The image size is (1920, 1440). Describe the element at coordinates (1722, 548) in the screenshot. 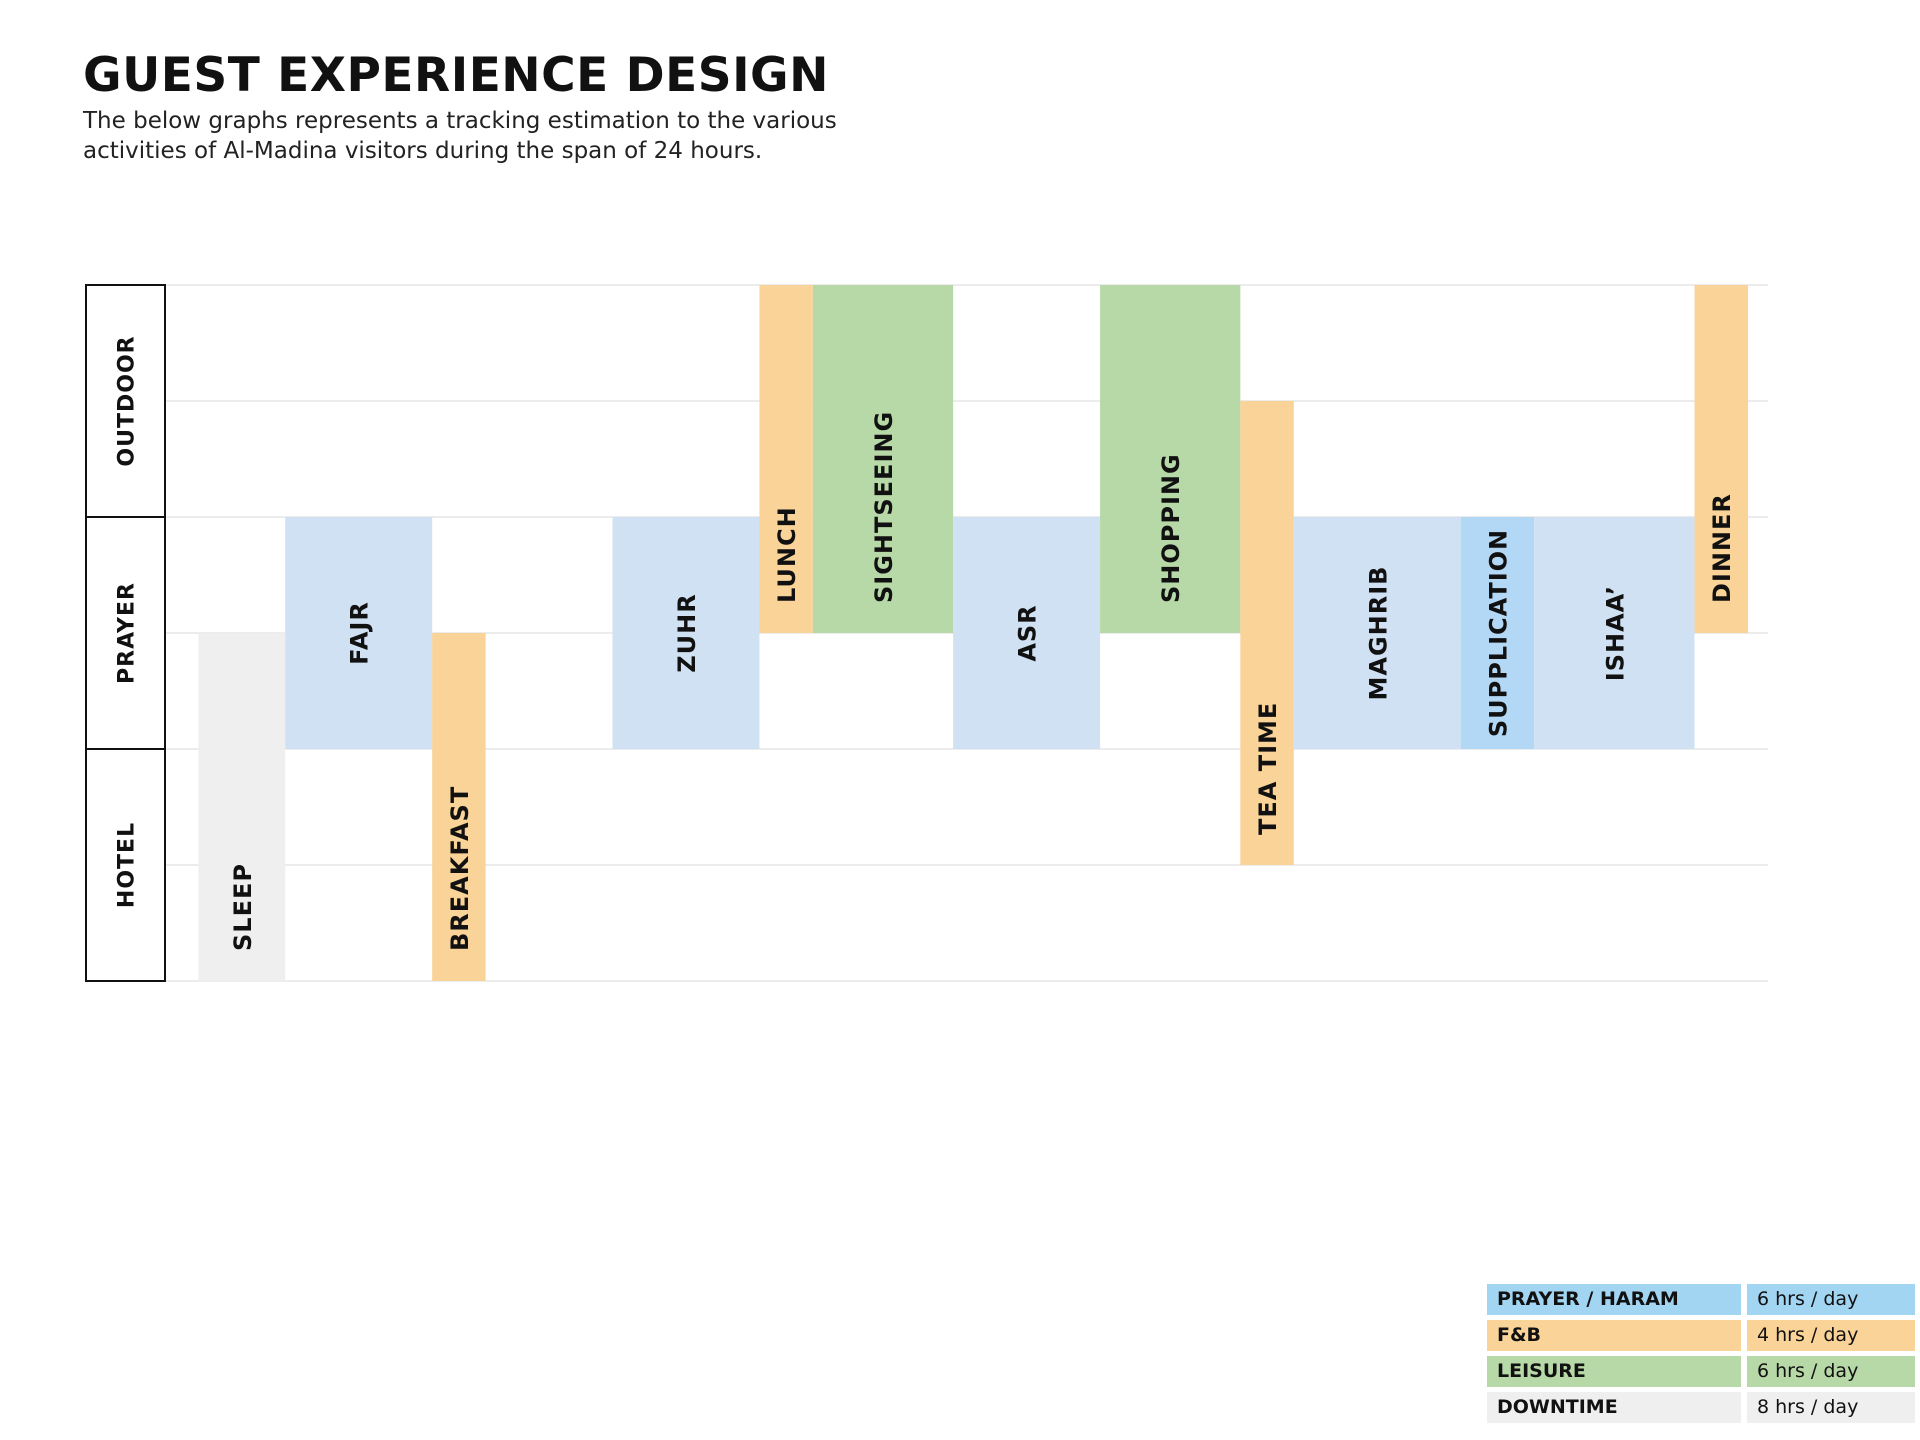

I see `bar-label: DINNER` at that location.